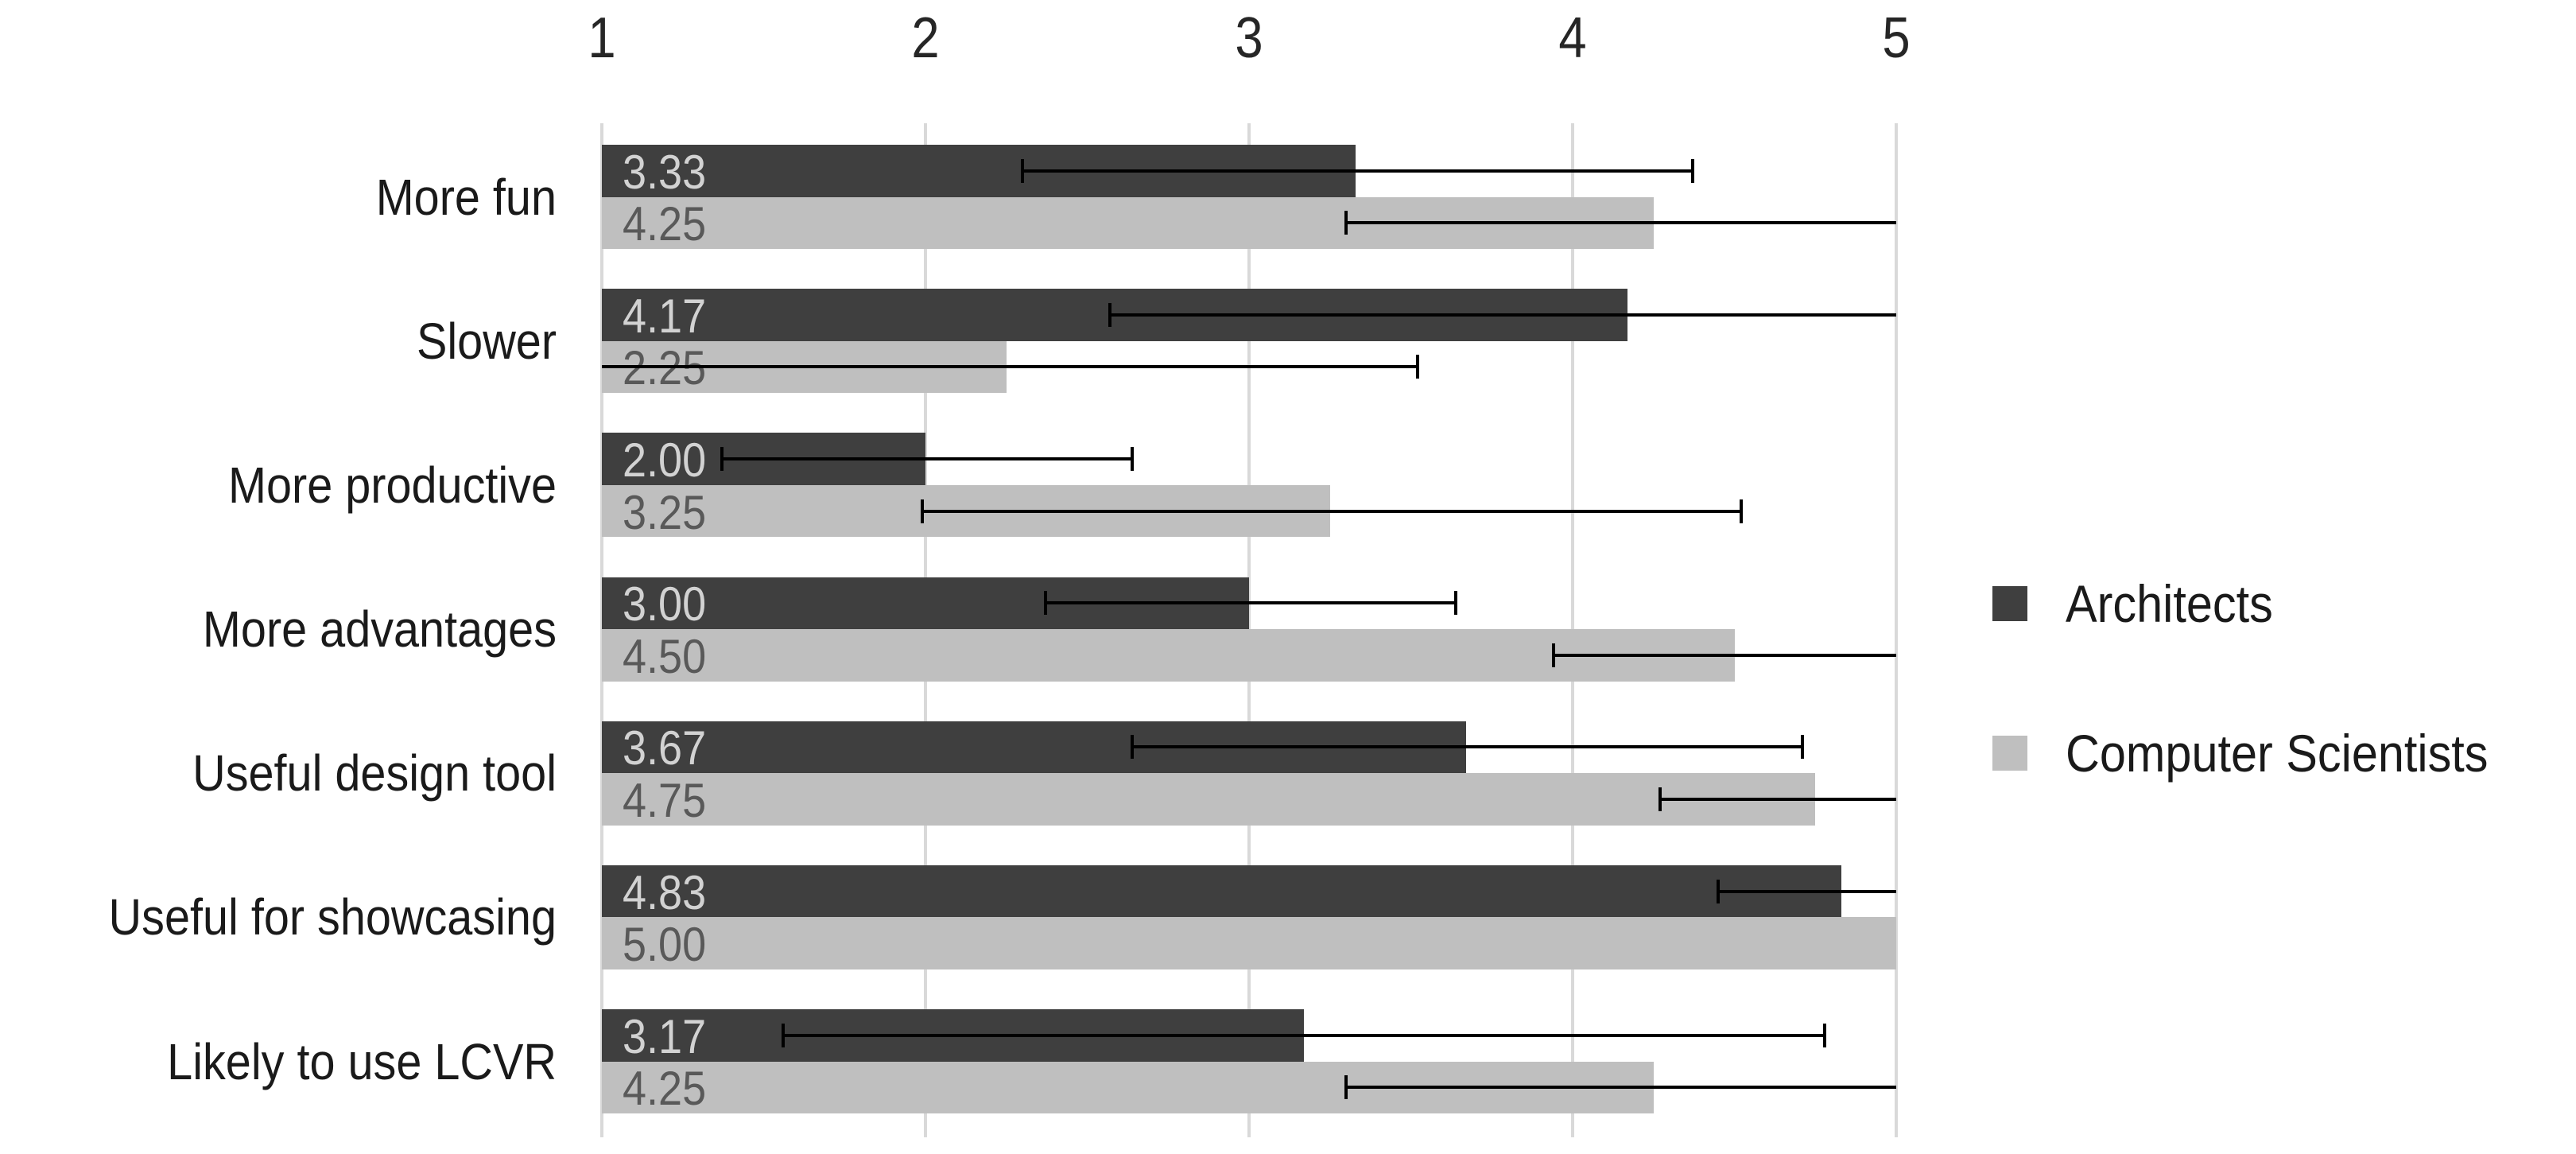 This screenshot has width=2576, height=1154. I want to click on bar-value-label: 4.83, so click(665, 892).